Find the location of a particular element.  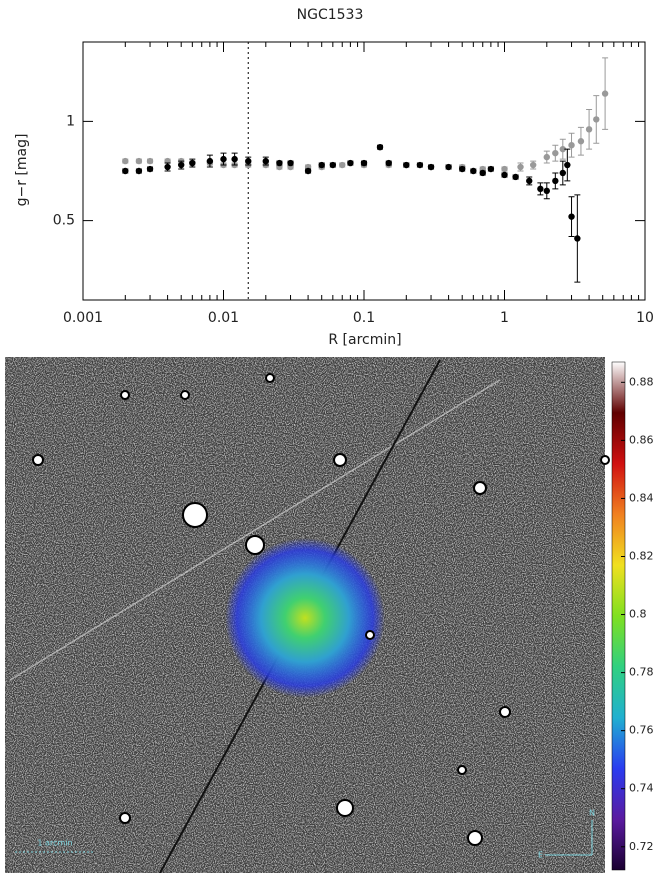

chart-title: NGC1533 is located at coordinates (330, 15).